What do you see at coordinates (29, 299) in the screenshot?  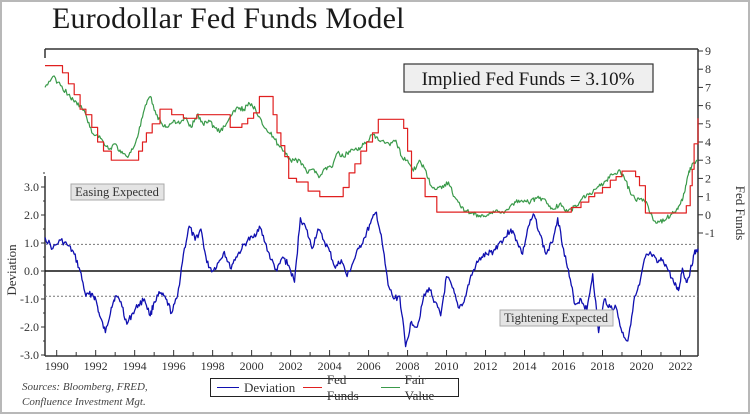 I see `y-left-tick-label: -1.0` at bounding box center [29, 299].